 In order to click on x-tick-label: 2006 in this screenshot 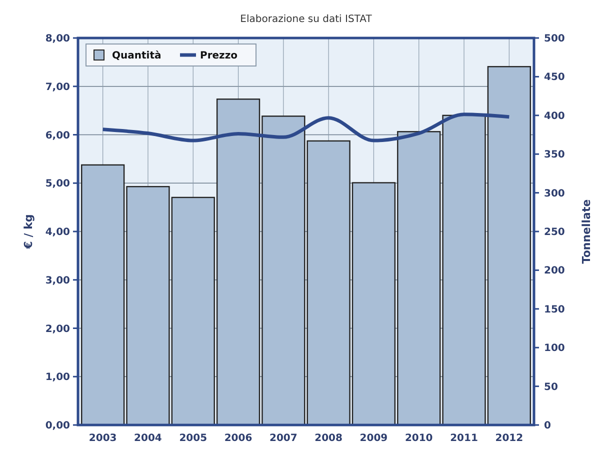, I will do `click(238, 438)`.